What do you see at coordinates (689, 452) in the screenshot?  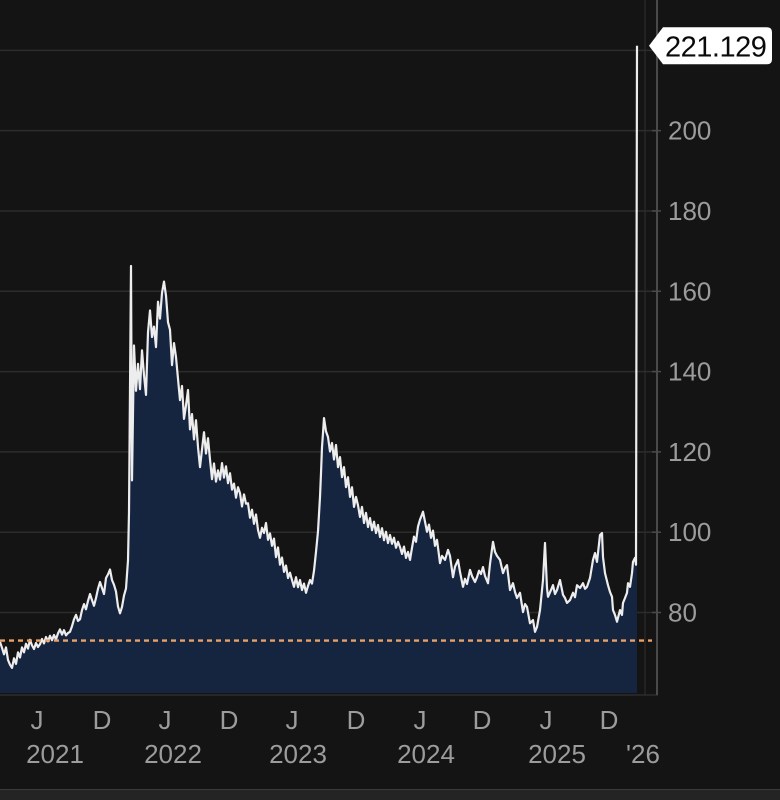 I see `y-axis-label-120: 120` at bounding box center [689, 452].